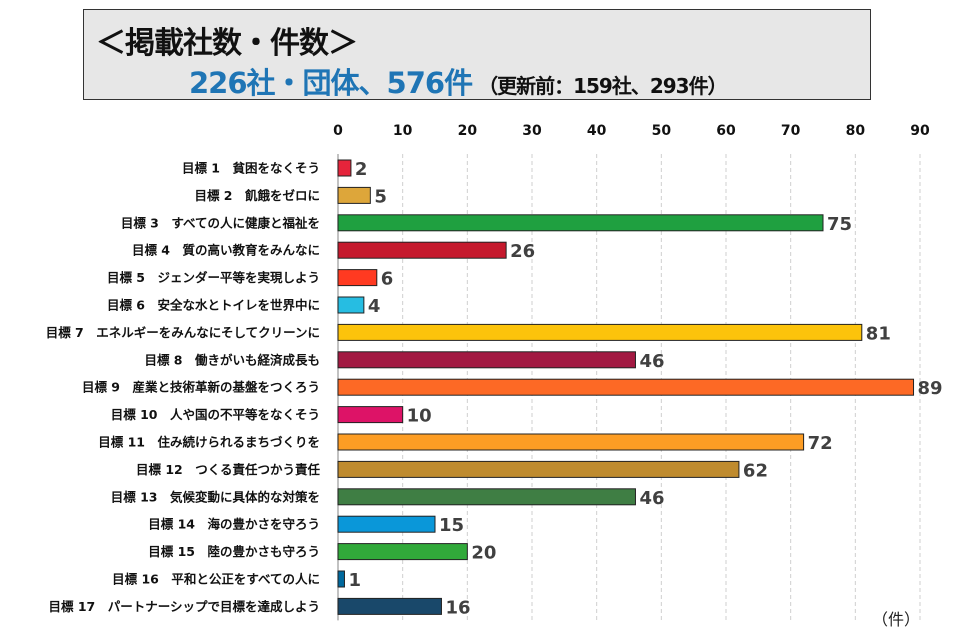 The width and height of the screenshot is (955, 635). What do you see at coordinates (791, 131) in the screenshot?
I see `x-tick-label: 70` at bounding box center [791, 131].